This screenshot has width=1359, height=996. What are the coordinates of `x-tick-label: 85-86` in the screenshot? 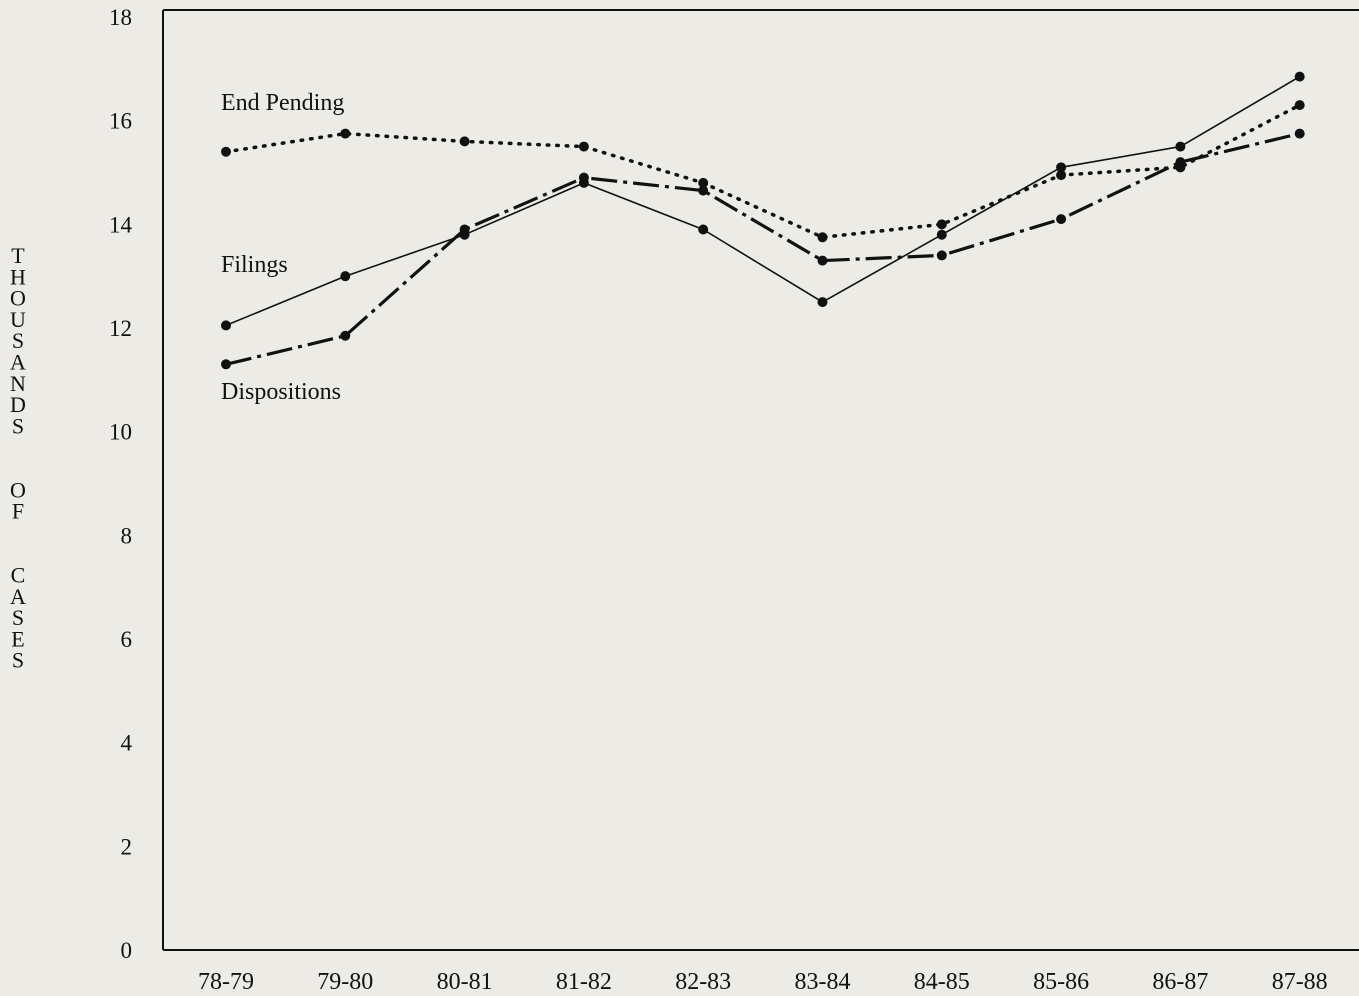 It's located at (1061, 982).